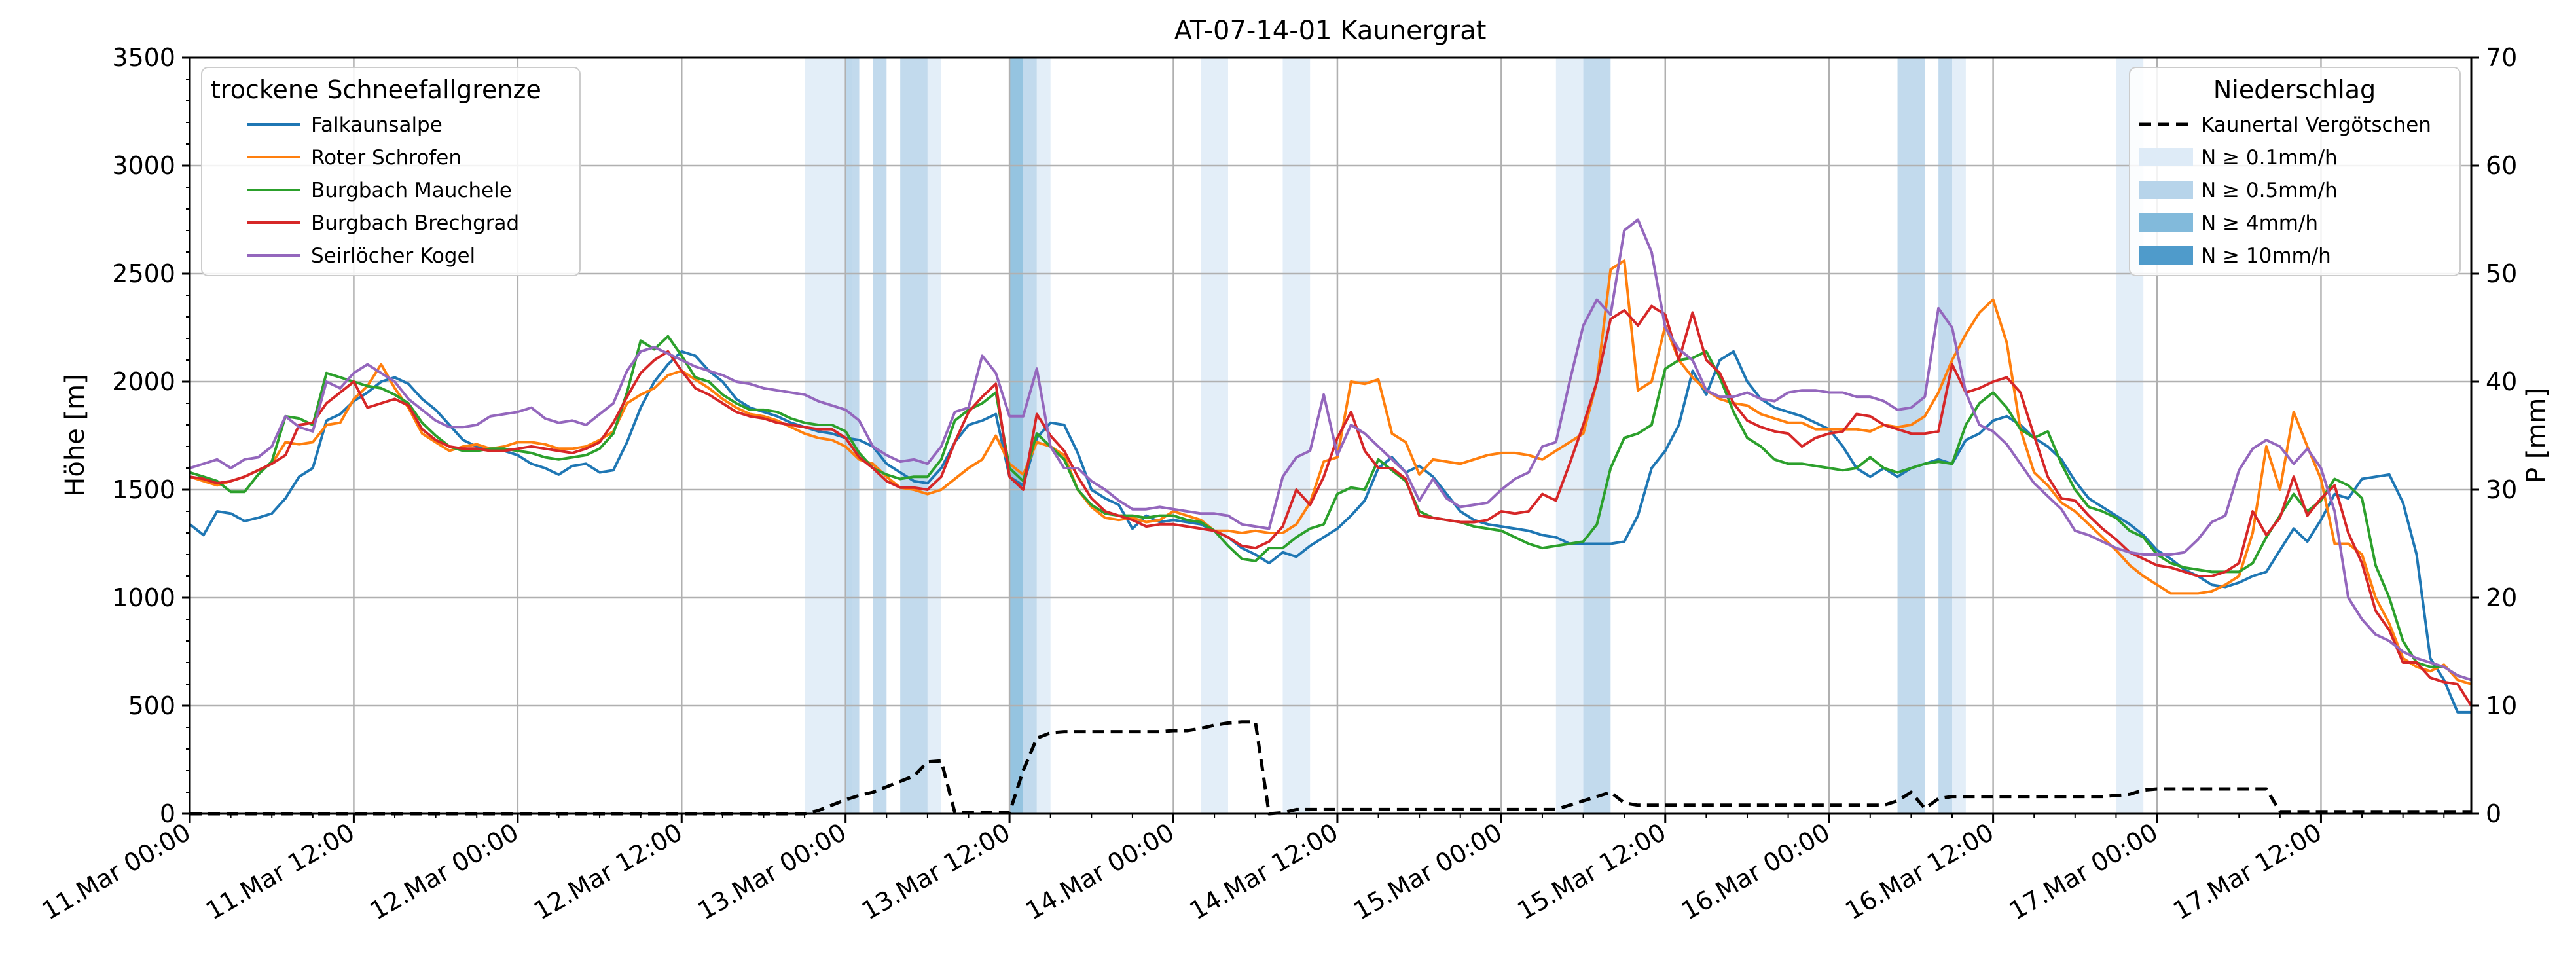  I want to click on chart-title: AT-07-14-01 Kaunergrat, so click(1330, 31).